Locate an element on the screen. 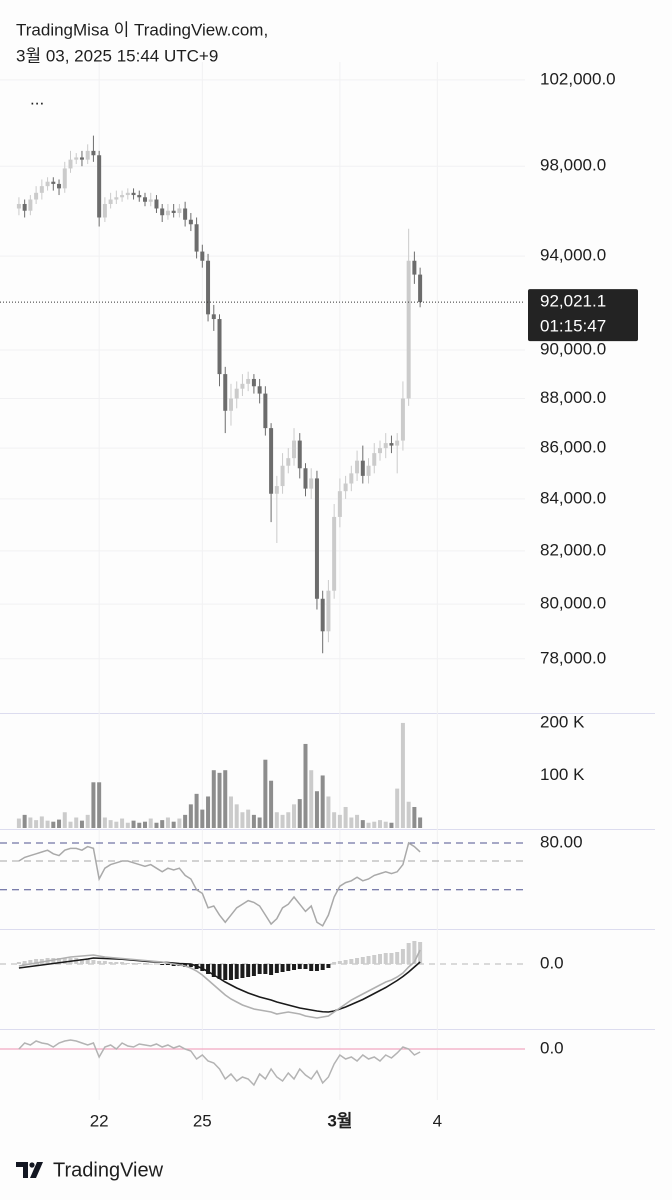 The width and height of the screenshot is (672, 1200). countdown-label: 01:15:47 is located at coordinates (573, 326).